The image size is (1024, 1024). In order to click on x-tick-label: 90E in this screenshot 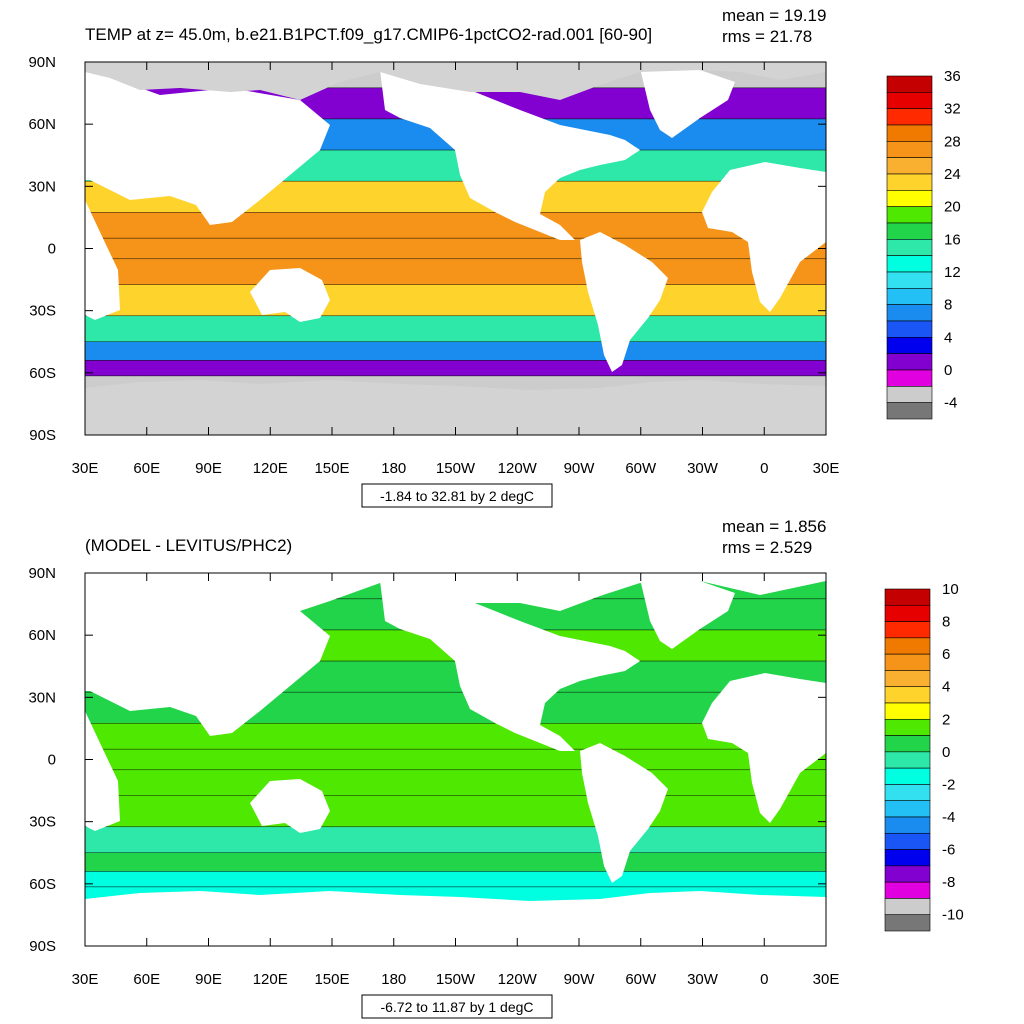, I will do `click(208, 468)`.